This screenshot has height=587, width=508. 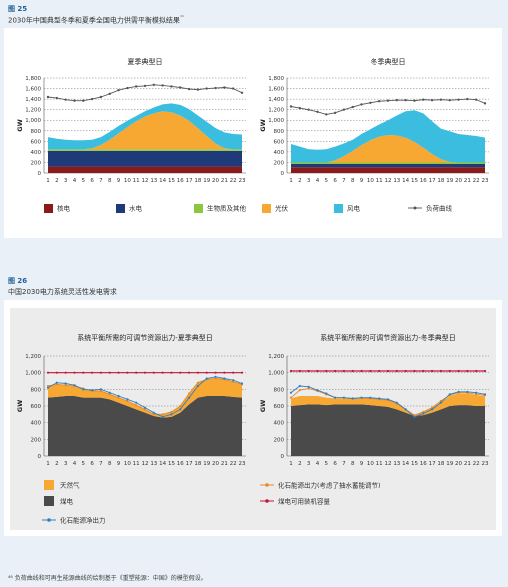 What do you see at coordinates (379, 181) in the screenshot?
I see `x-tick-label: 11` at bounding box center [379, 181].